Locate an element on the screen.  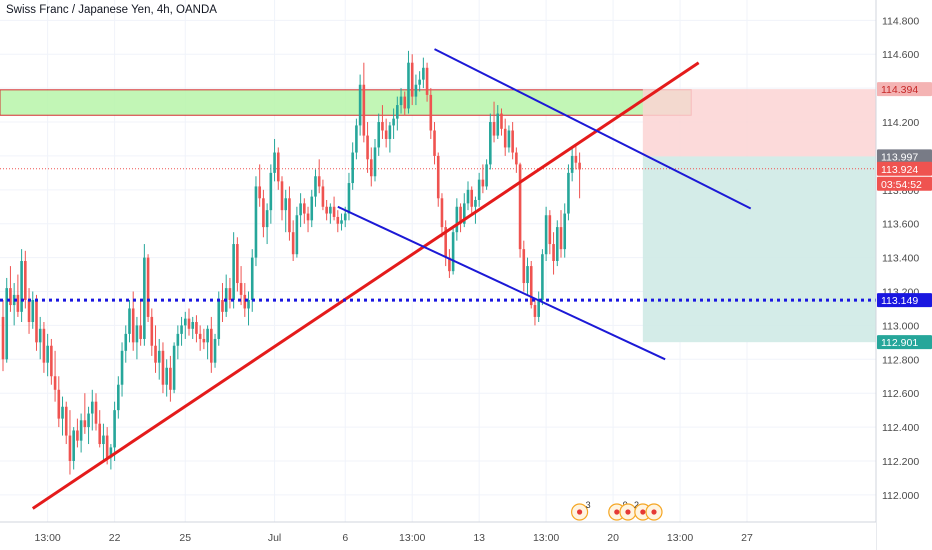
event-marker: 2 is located at coordinates (629, 510).